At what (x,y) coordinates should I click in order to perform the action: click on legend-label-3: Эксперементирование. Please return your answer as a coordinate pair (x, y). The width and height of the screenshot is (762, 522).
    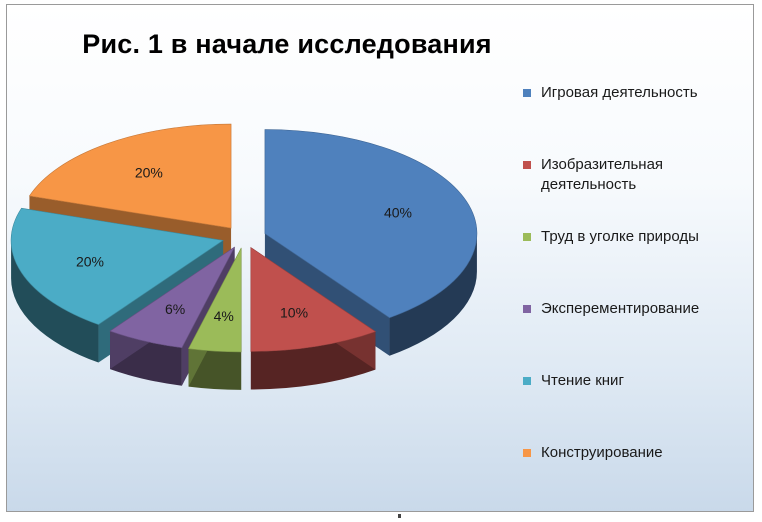
    Looking at the image, I should click on (620, 308).